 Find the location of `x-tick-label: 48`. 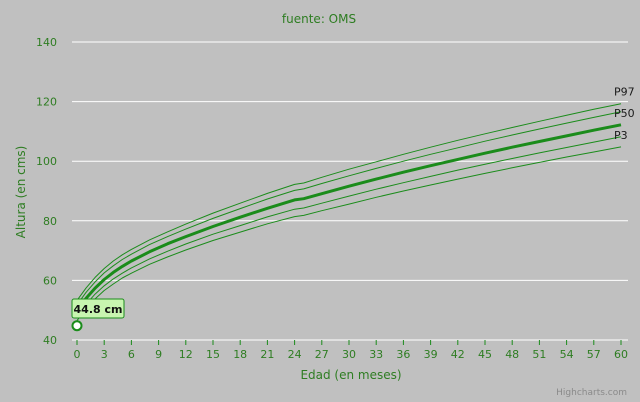

x-tick-label: 48 is located at coordinates (512, 354).